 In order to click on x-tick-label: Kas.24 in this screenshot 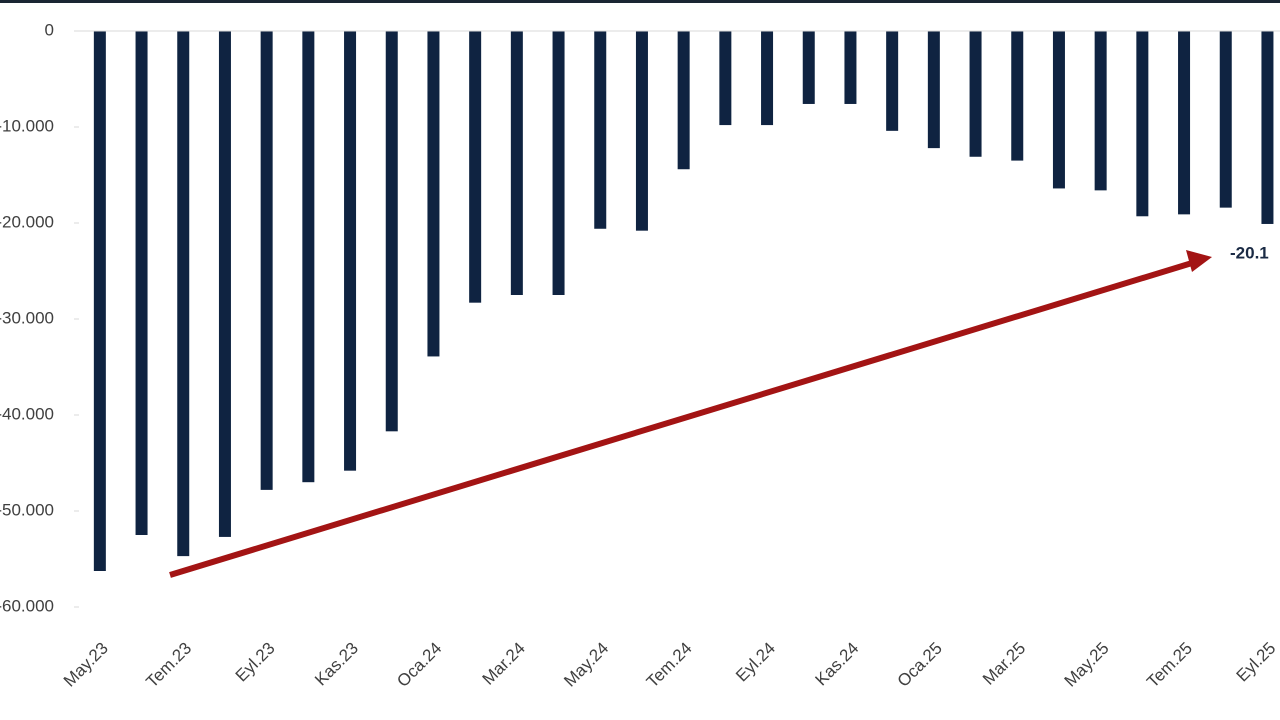, I will do `click(837, 664)`.